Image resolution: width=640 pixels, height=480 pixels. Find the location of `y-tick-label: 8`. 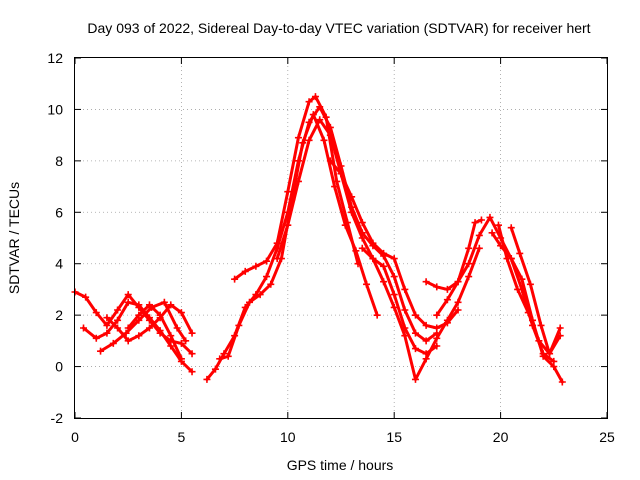

y-tick-label: 8 is located at coordinates (59, 161).